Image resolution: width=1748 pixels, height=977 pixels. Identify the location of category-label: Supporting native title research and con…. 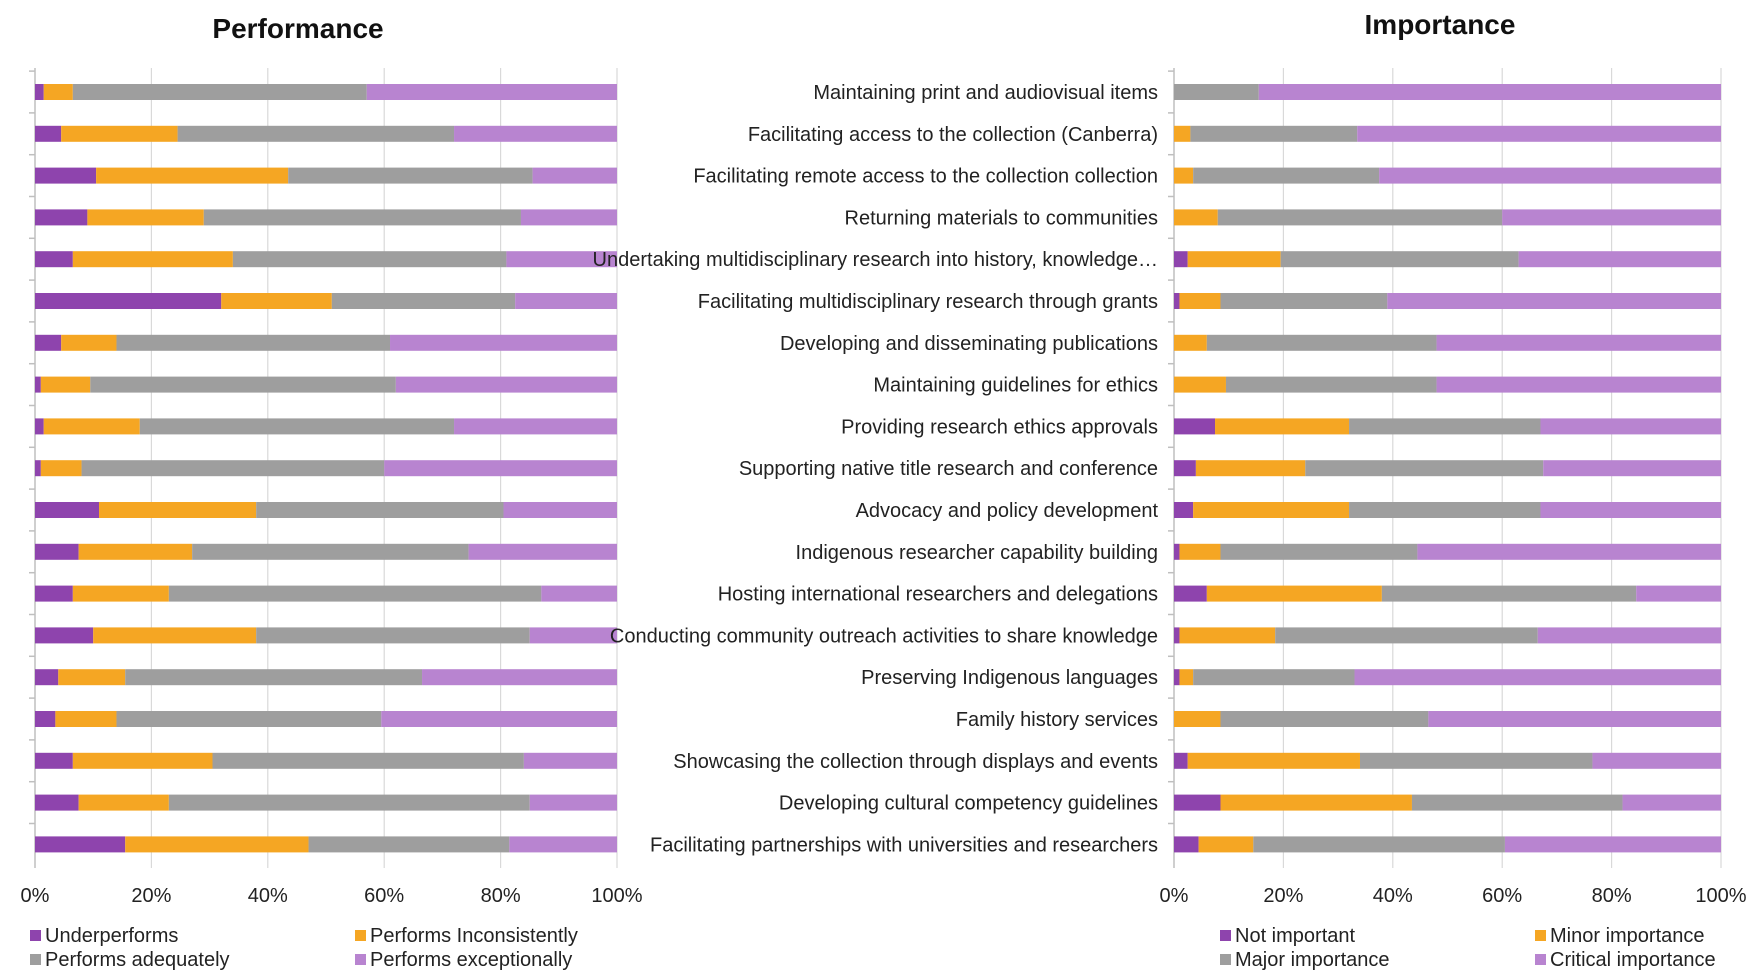
(948, 469).